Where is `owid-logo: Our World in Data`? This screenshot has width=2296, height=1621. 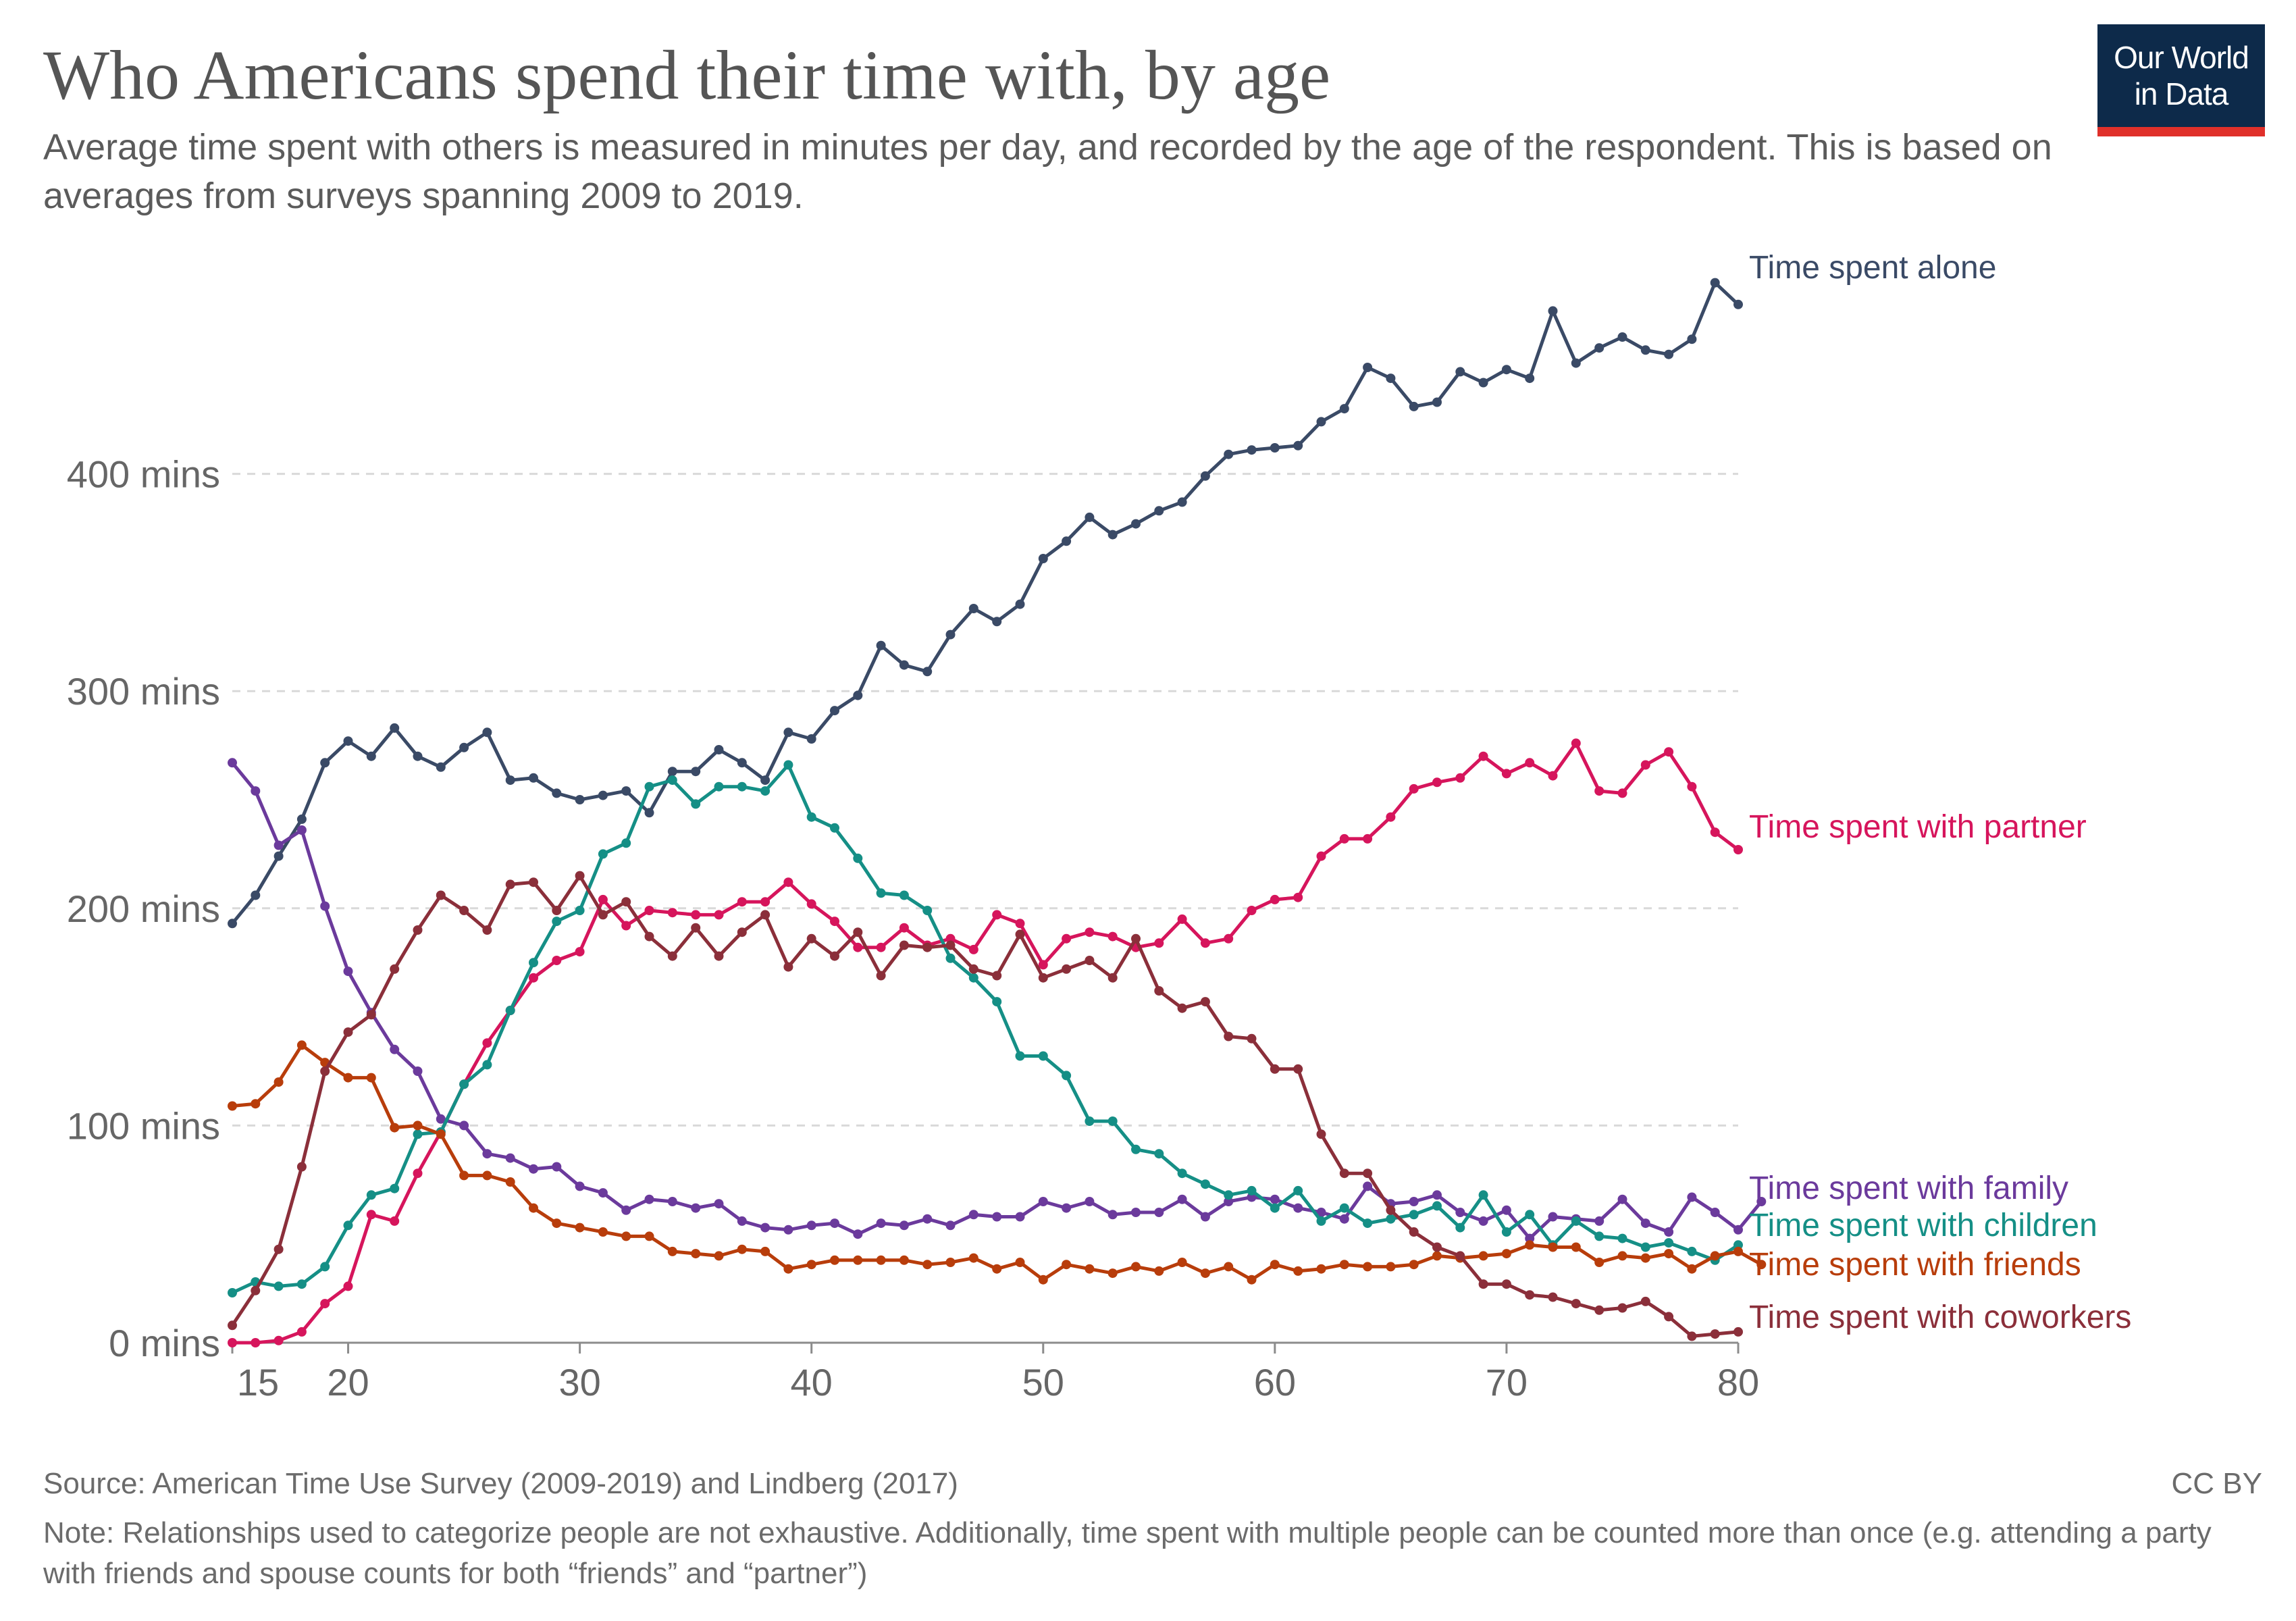
owid-logo: Our World in Data is located at coordinates (2181, 80).